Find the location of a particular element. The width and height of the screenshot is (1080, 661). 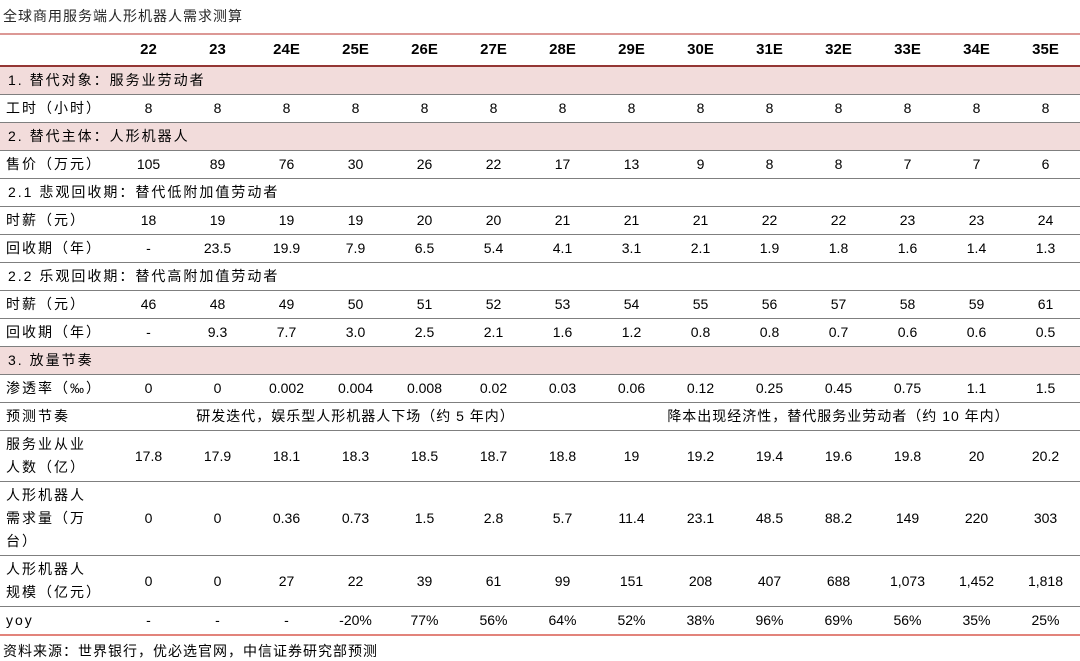

value-cell: 0.75 is located at coordinates (907, 388).